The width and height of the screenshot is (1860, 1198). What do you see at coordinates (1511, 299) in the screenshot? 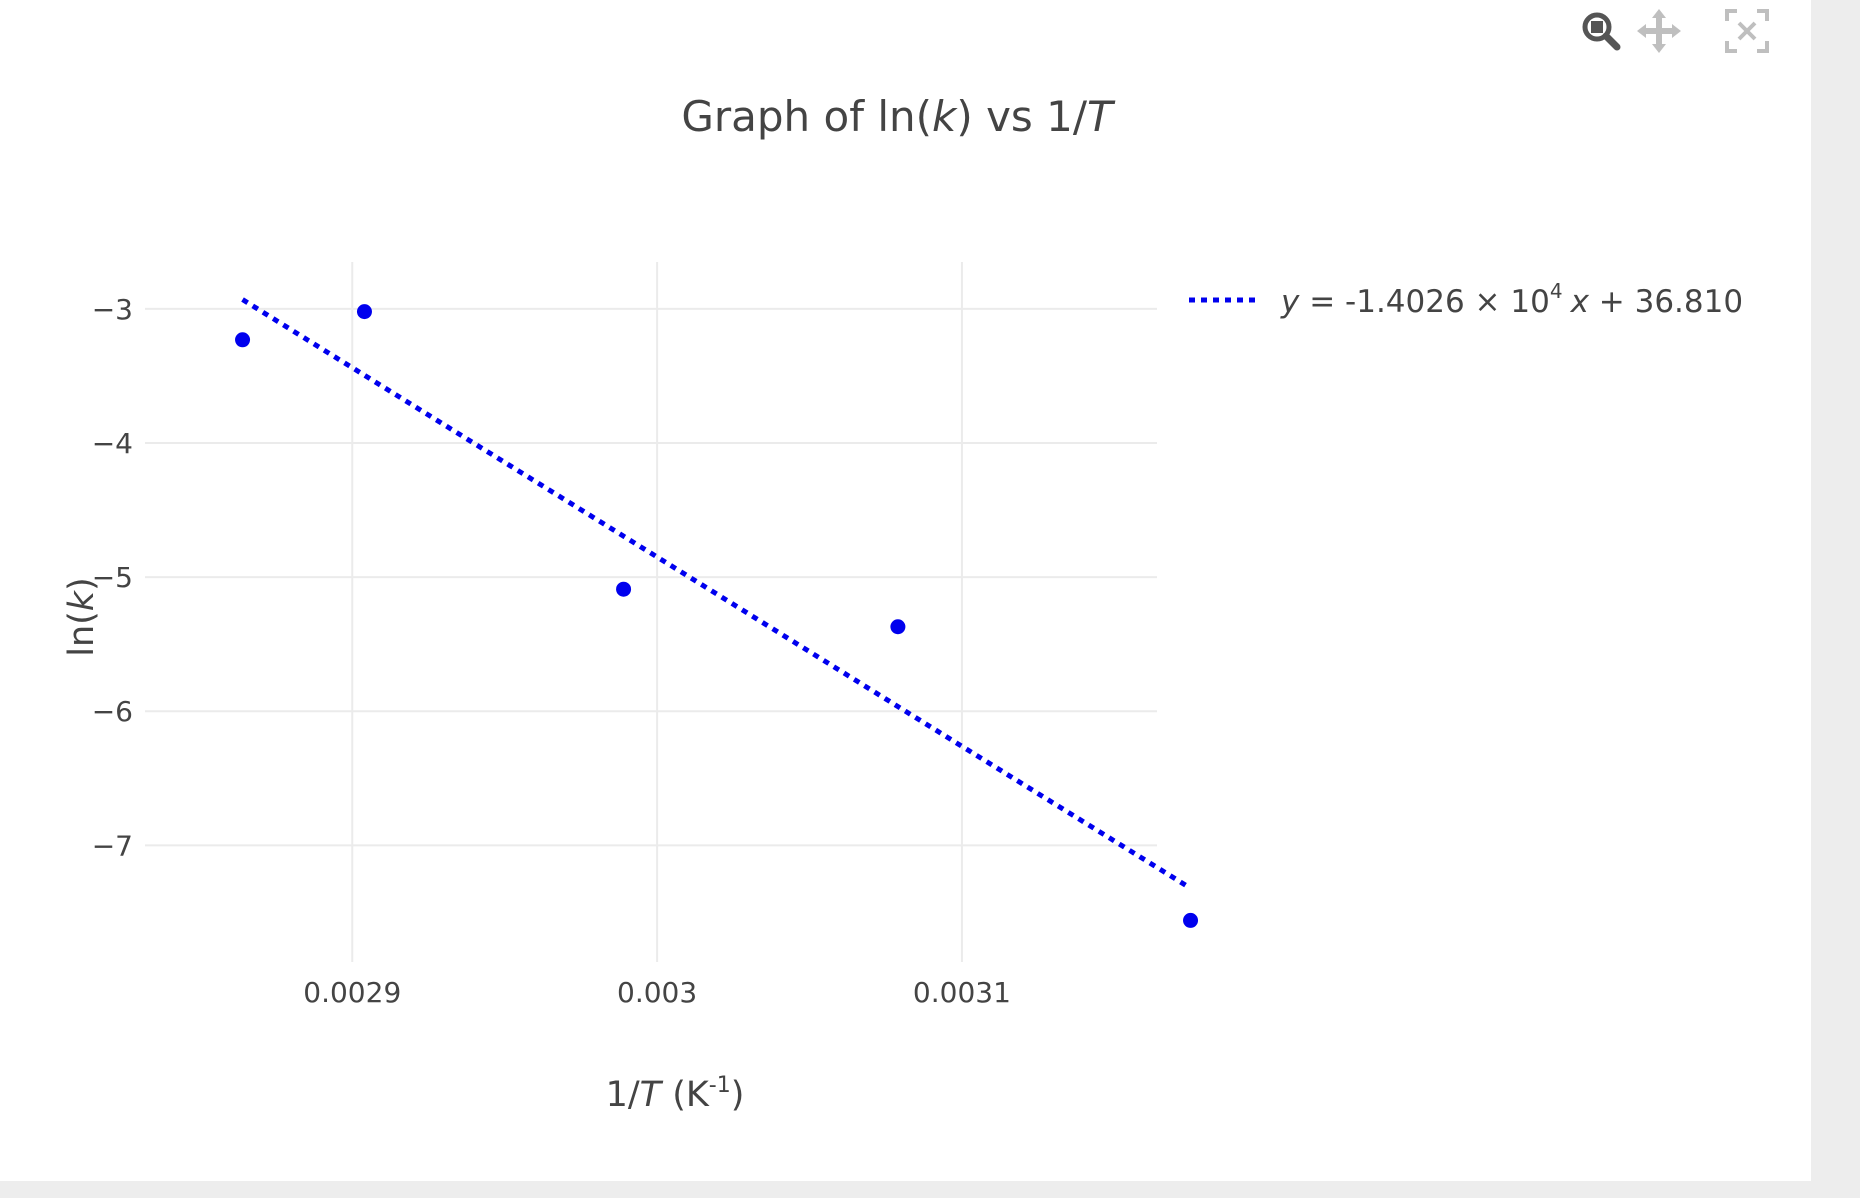
I see `legend-item-fit: y = -1.4026 × 104 x + 36.810` at bounding box center [1511, 299].